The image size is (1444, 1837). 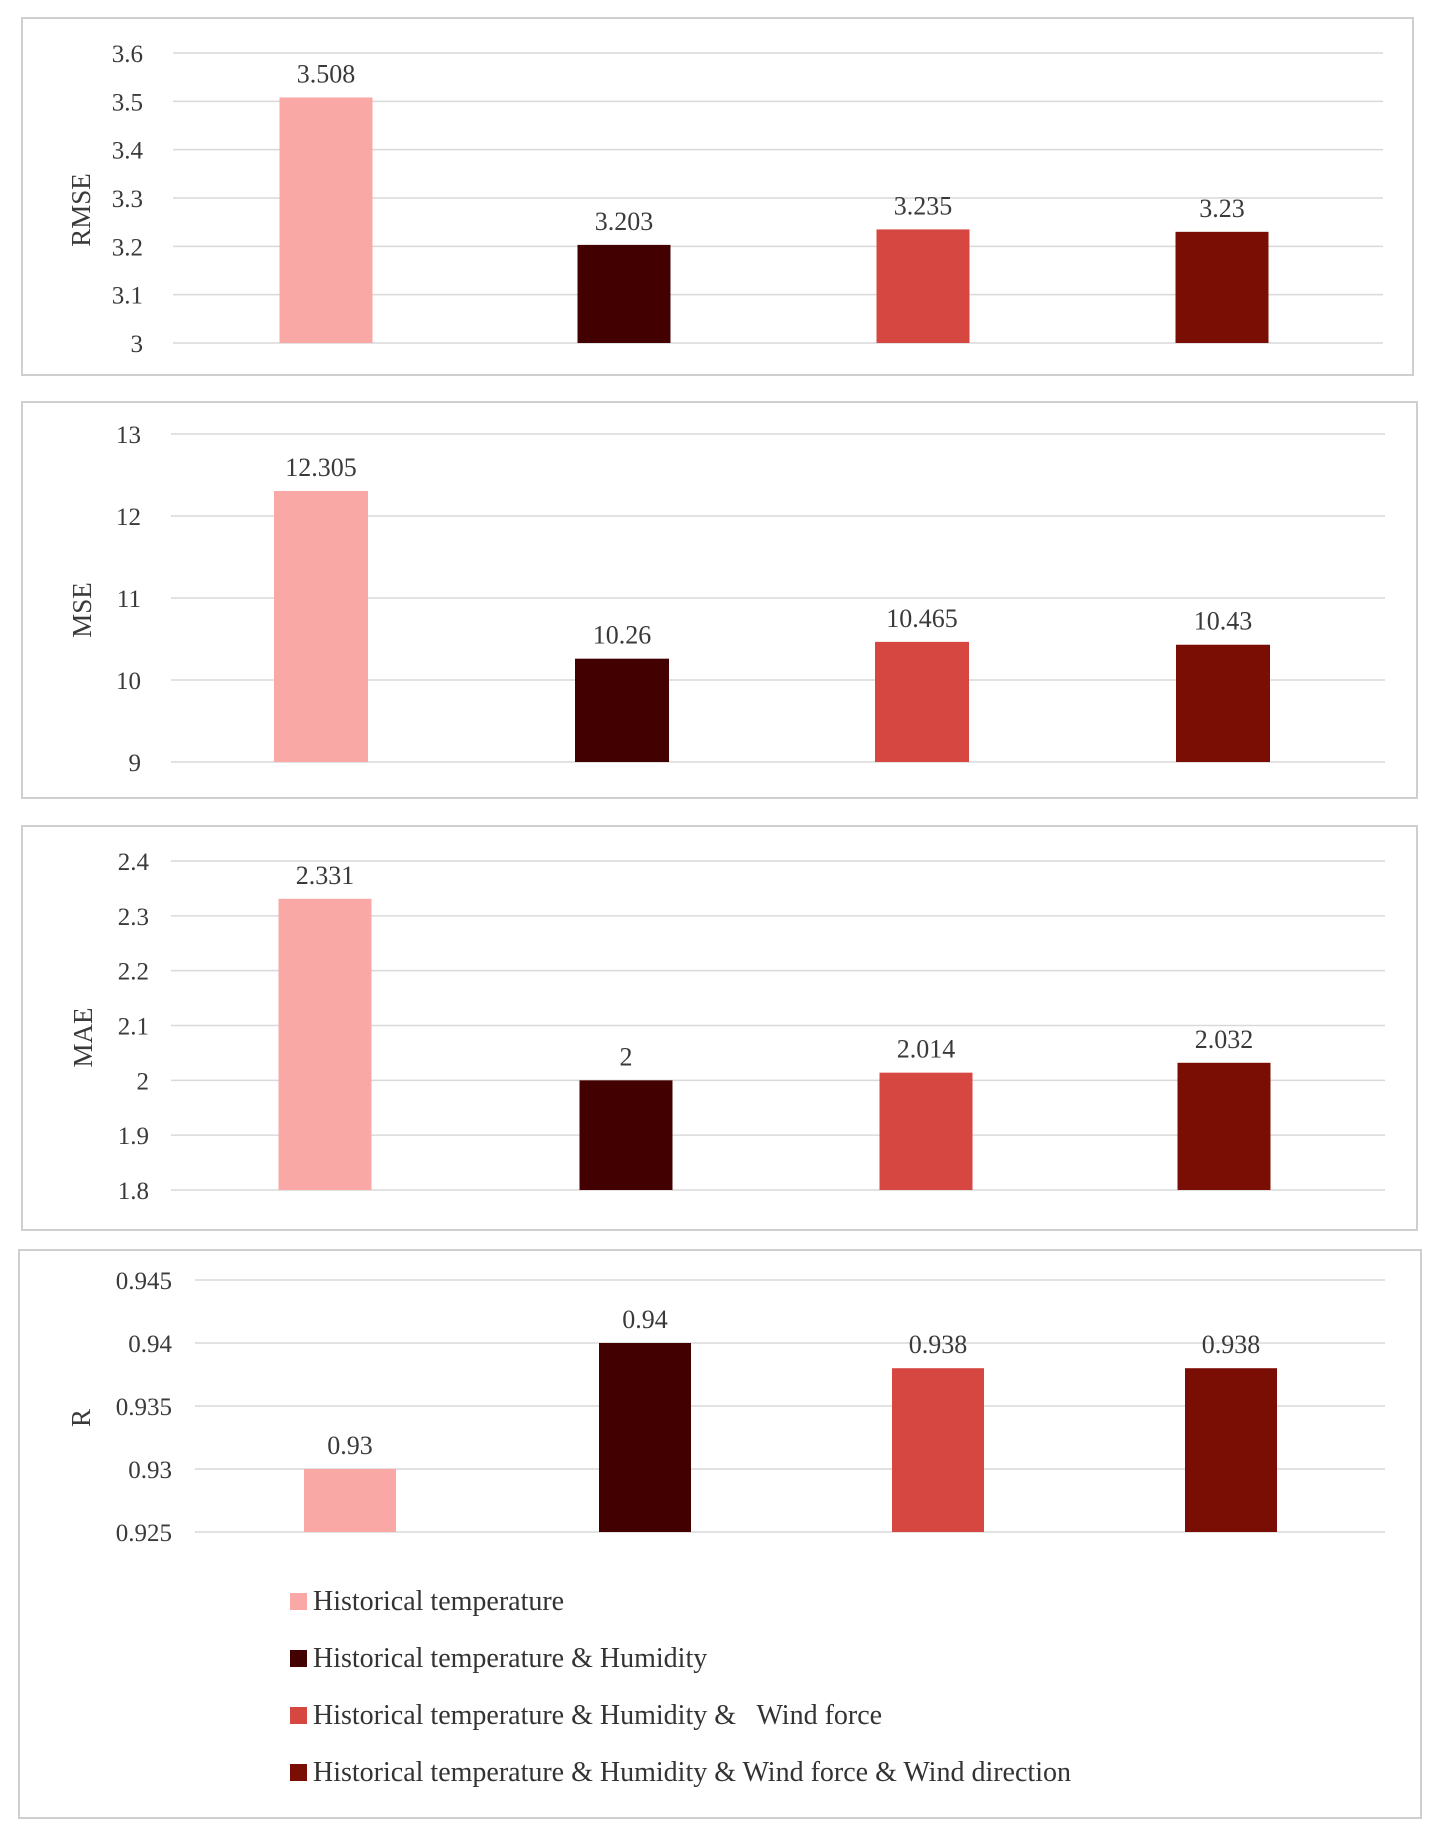 I want to click on y-tick-label: 9, so click(x=135, y=763).